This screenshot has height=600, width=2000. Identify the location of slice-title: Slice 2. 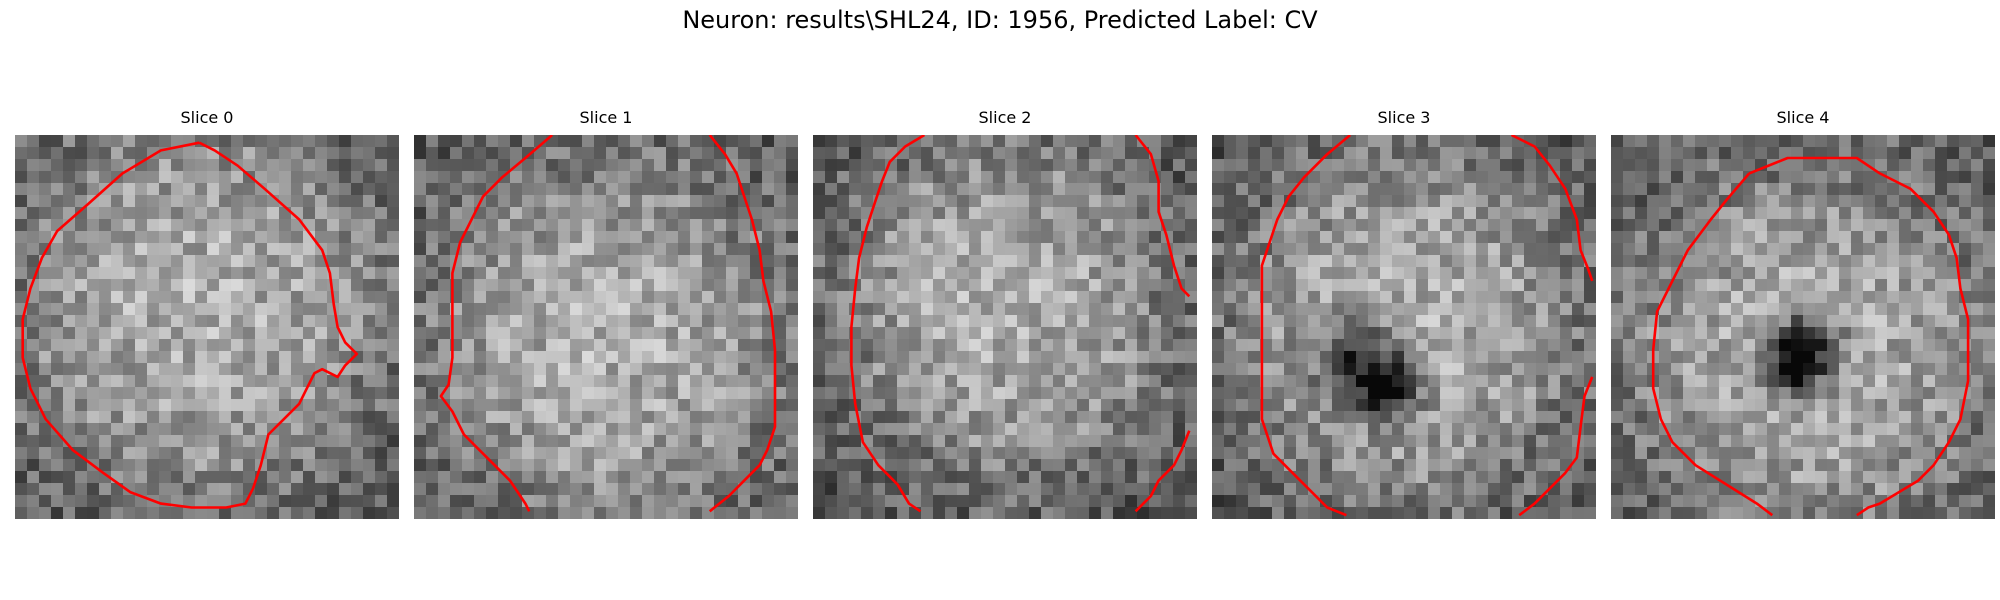
(1005, 117).